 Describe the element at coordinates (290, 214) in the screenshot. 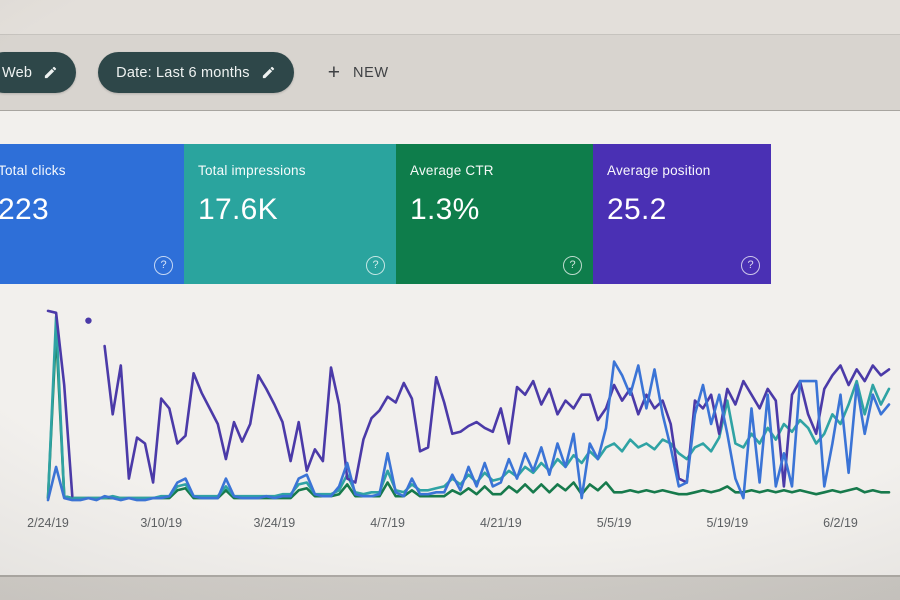

I see `metric-card: Total impressions 17.6K ?` at that location.